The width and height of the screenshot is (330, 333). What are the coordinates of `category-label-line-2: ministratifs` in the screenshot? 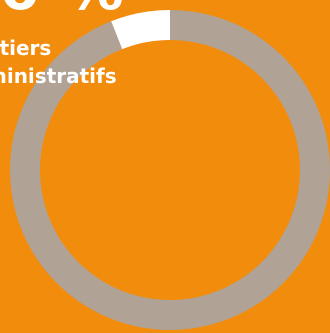 It's located at (58, 76).